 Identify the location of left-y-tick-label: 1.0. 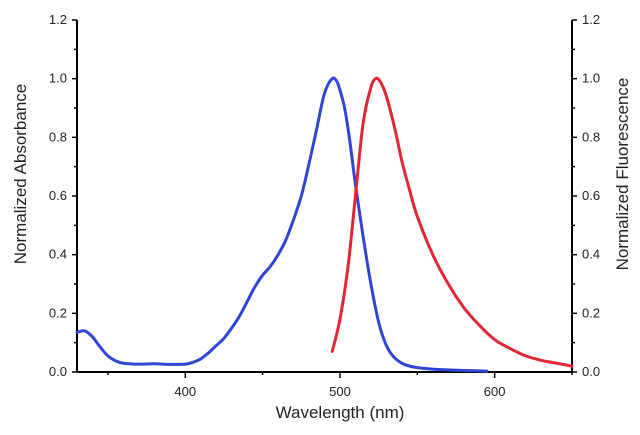
(58, 78).